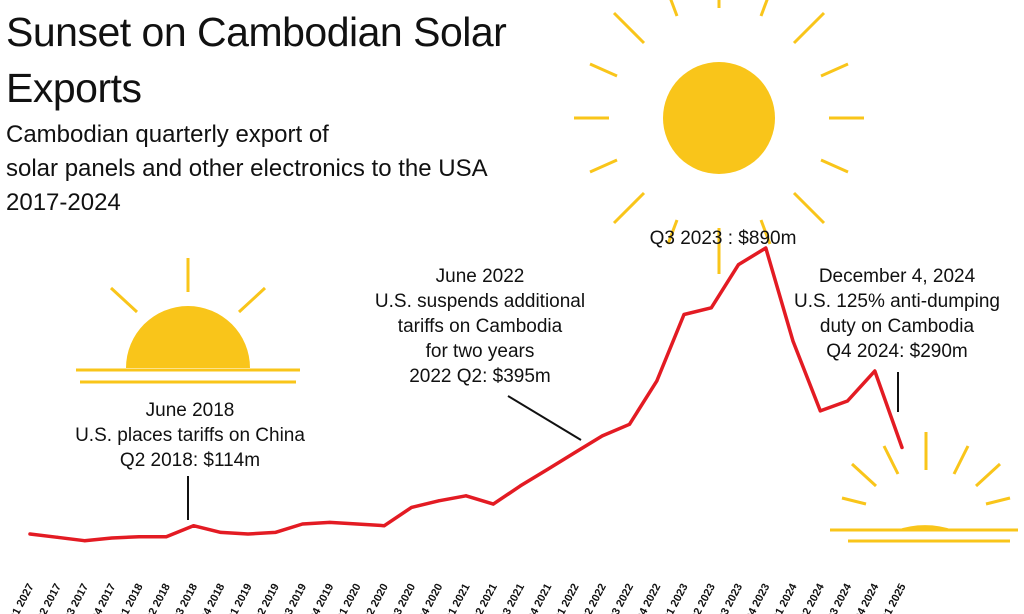  I want to click on x-tick-label: Q2 2023, so click(703, 598).